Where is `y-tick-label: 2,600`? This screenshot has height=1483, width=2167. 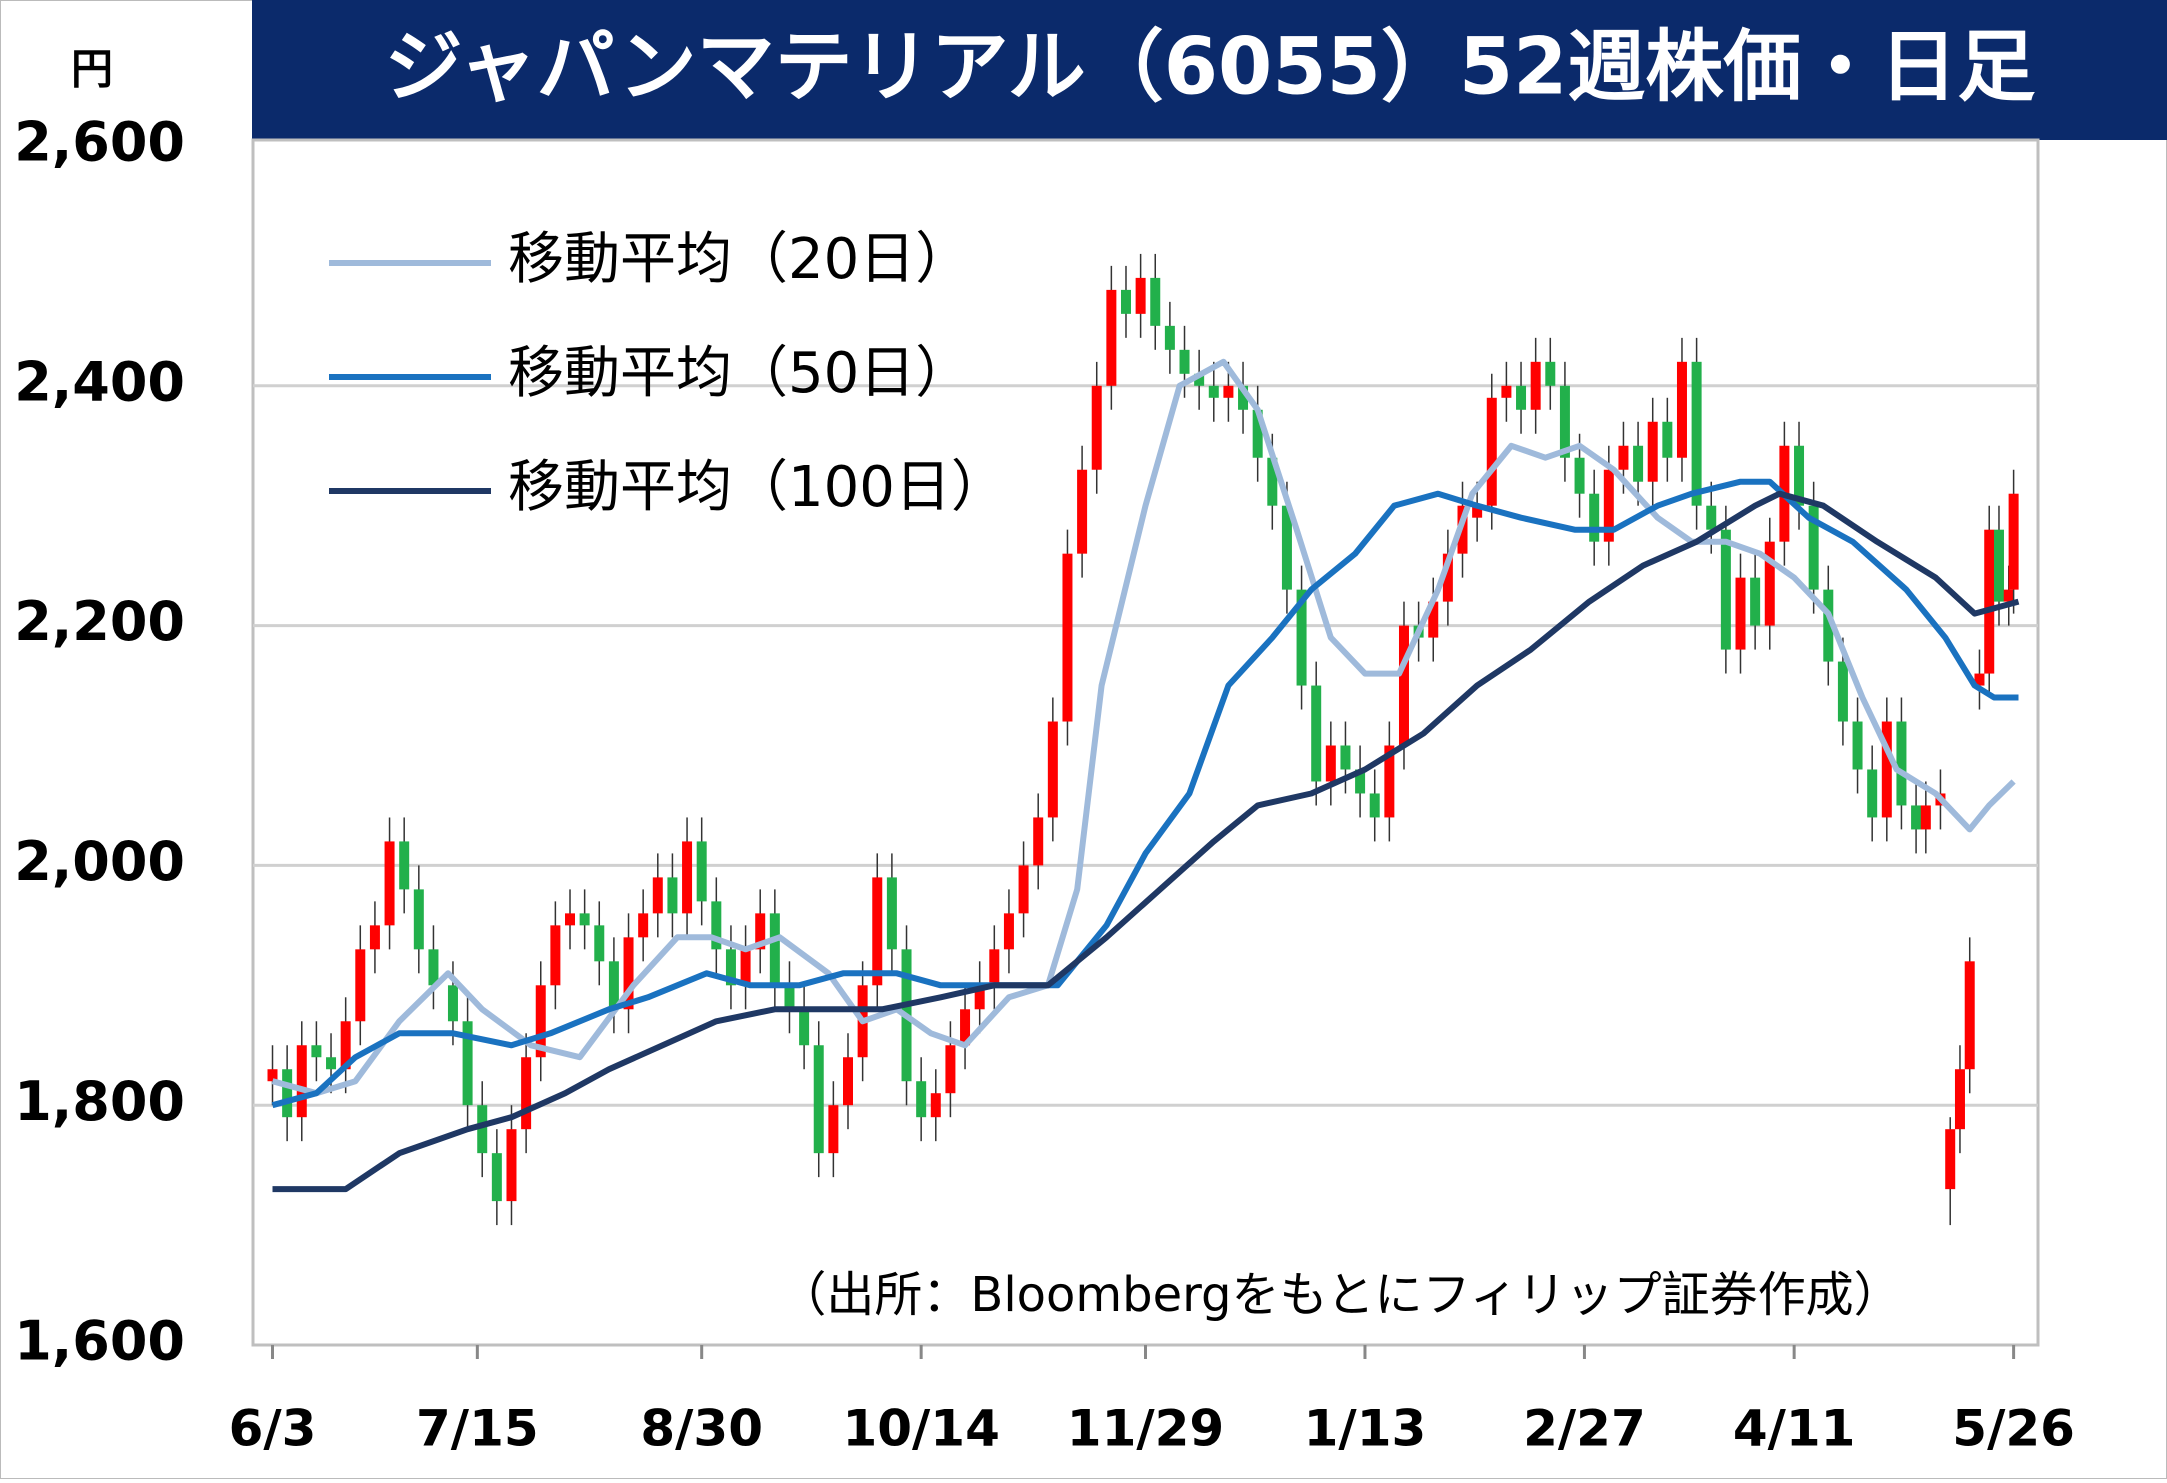
y-tick-label: 2,600 is located at coordinates (99, 142).